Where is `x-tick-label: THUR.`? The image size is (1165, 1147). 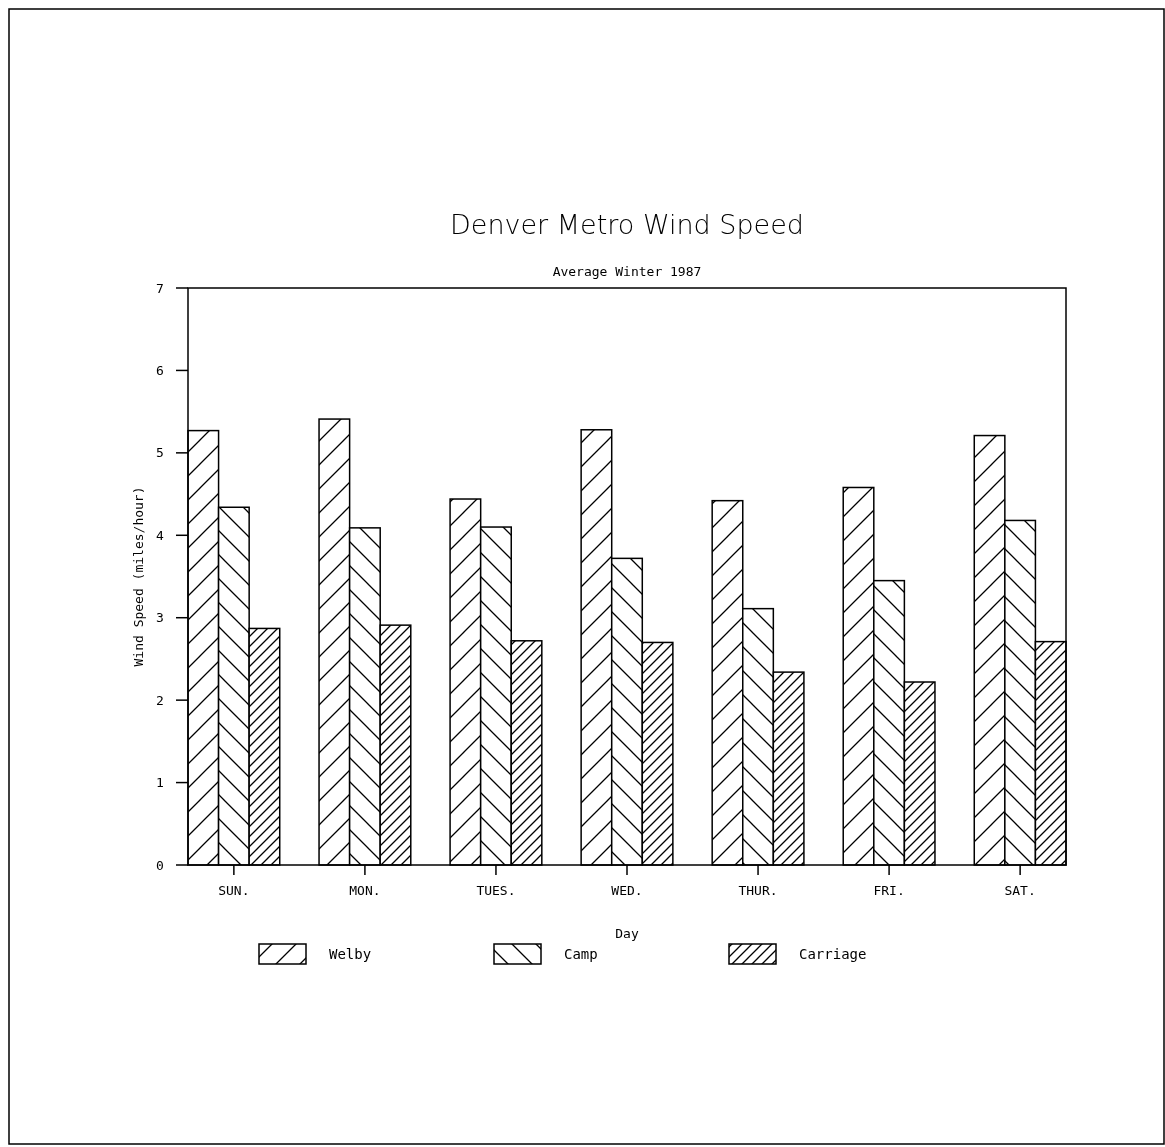 x-tick-label: THUR. is located at coordinates (758, 890).